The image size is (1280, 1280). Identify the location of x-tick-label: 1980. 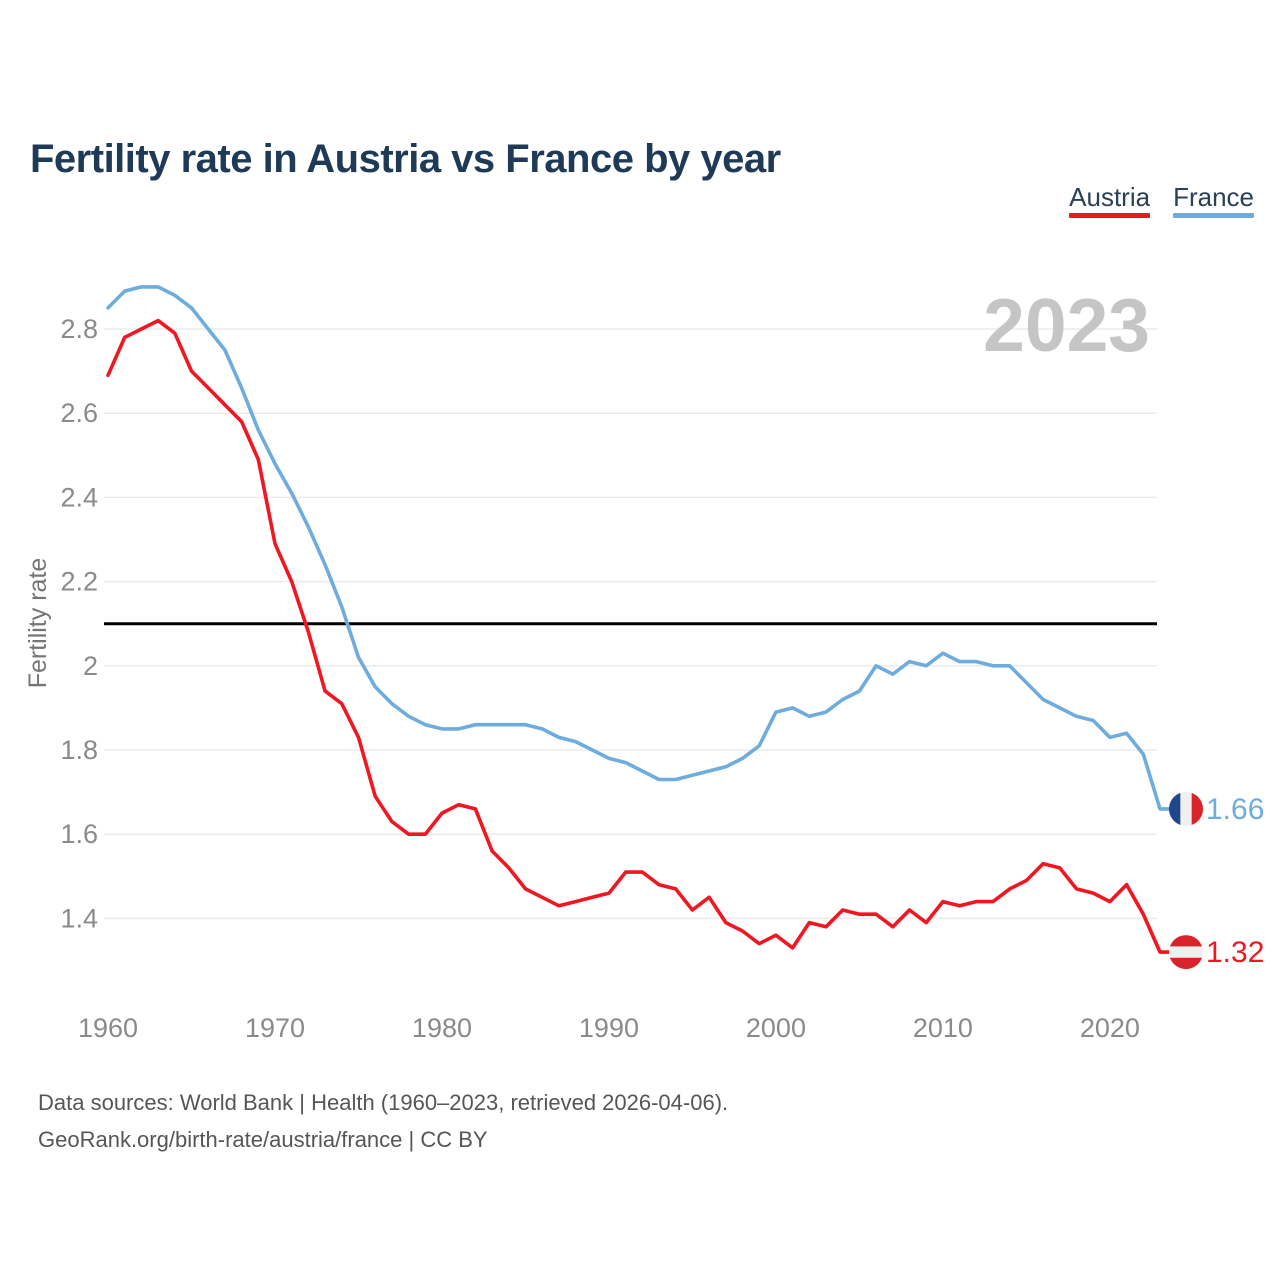
(442, 1028).